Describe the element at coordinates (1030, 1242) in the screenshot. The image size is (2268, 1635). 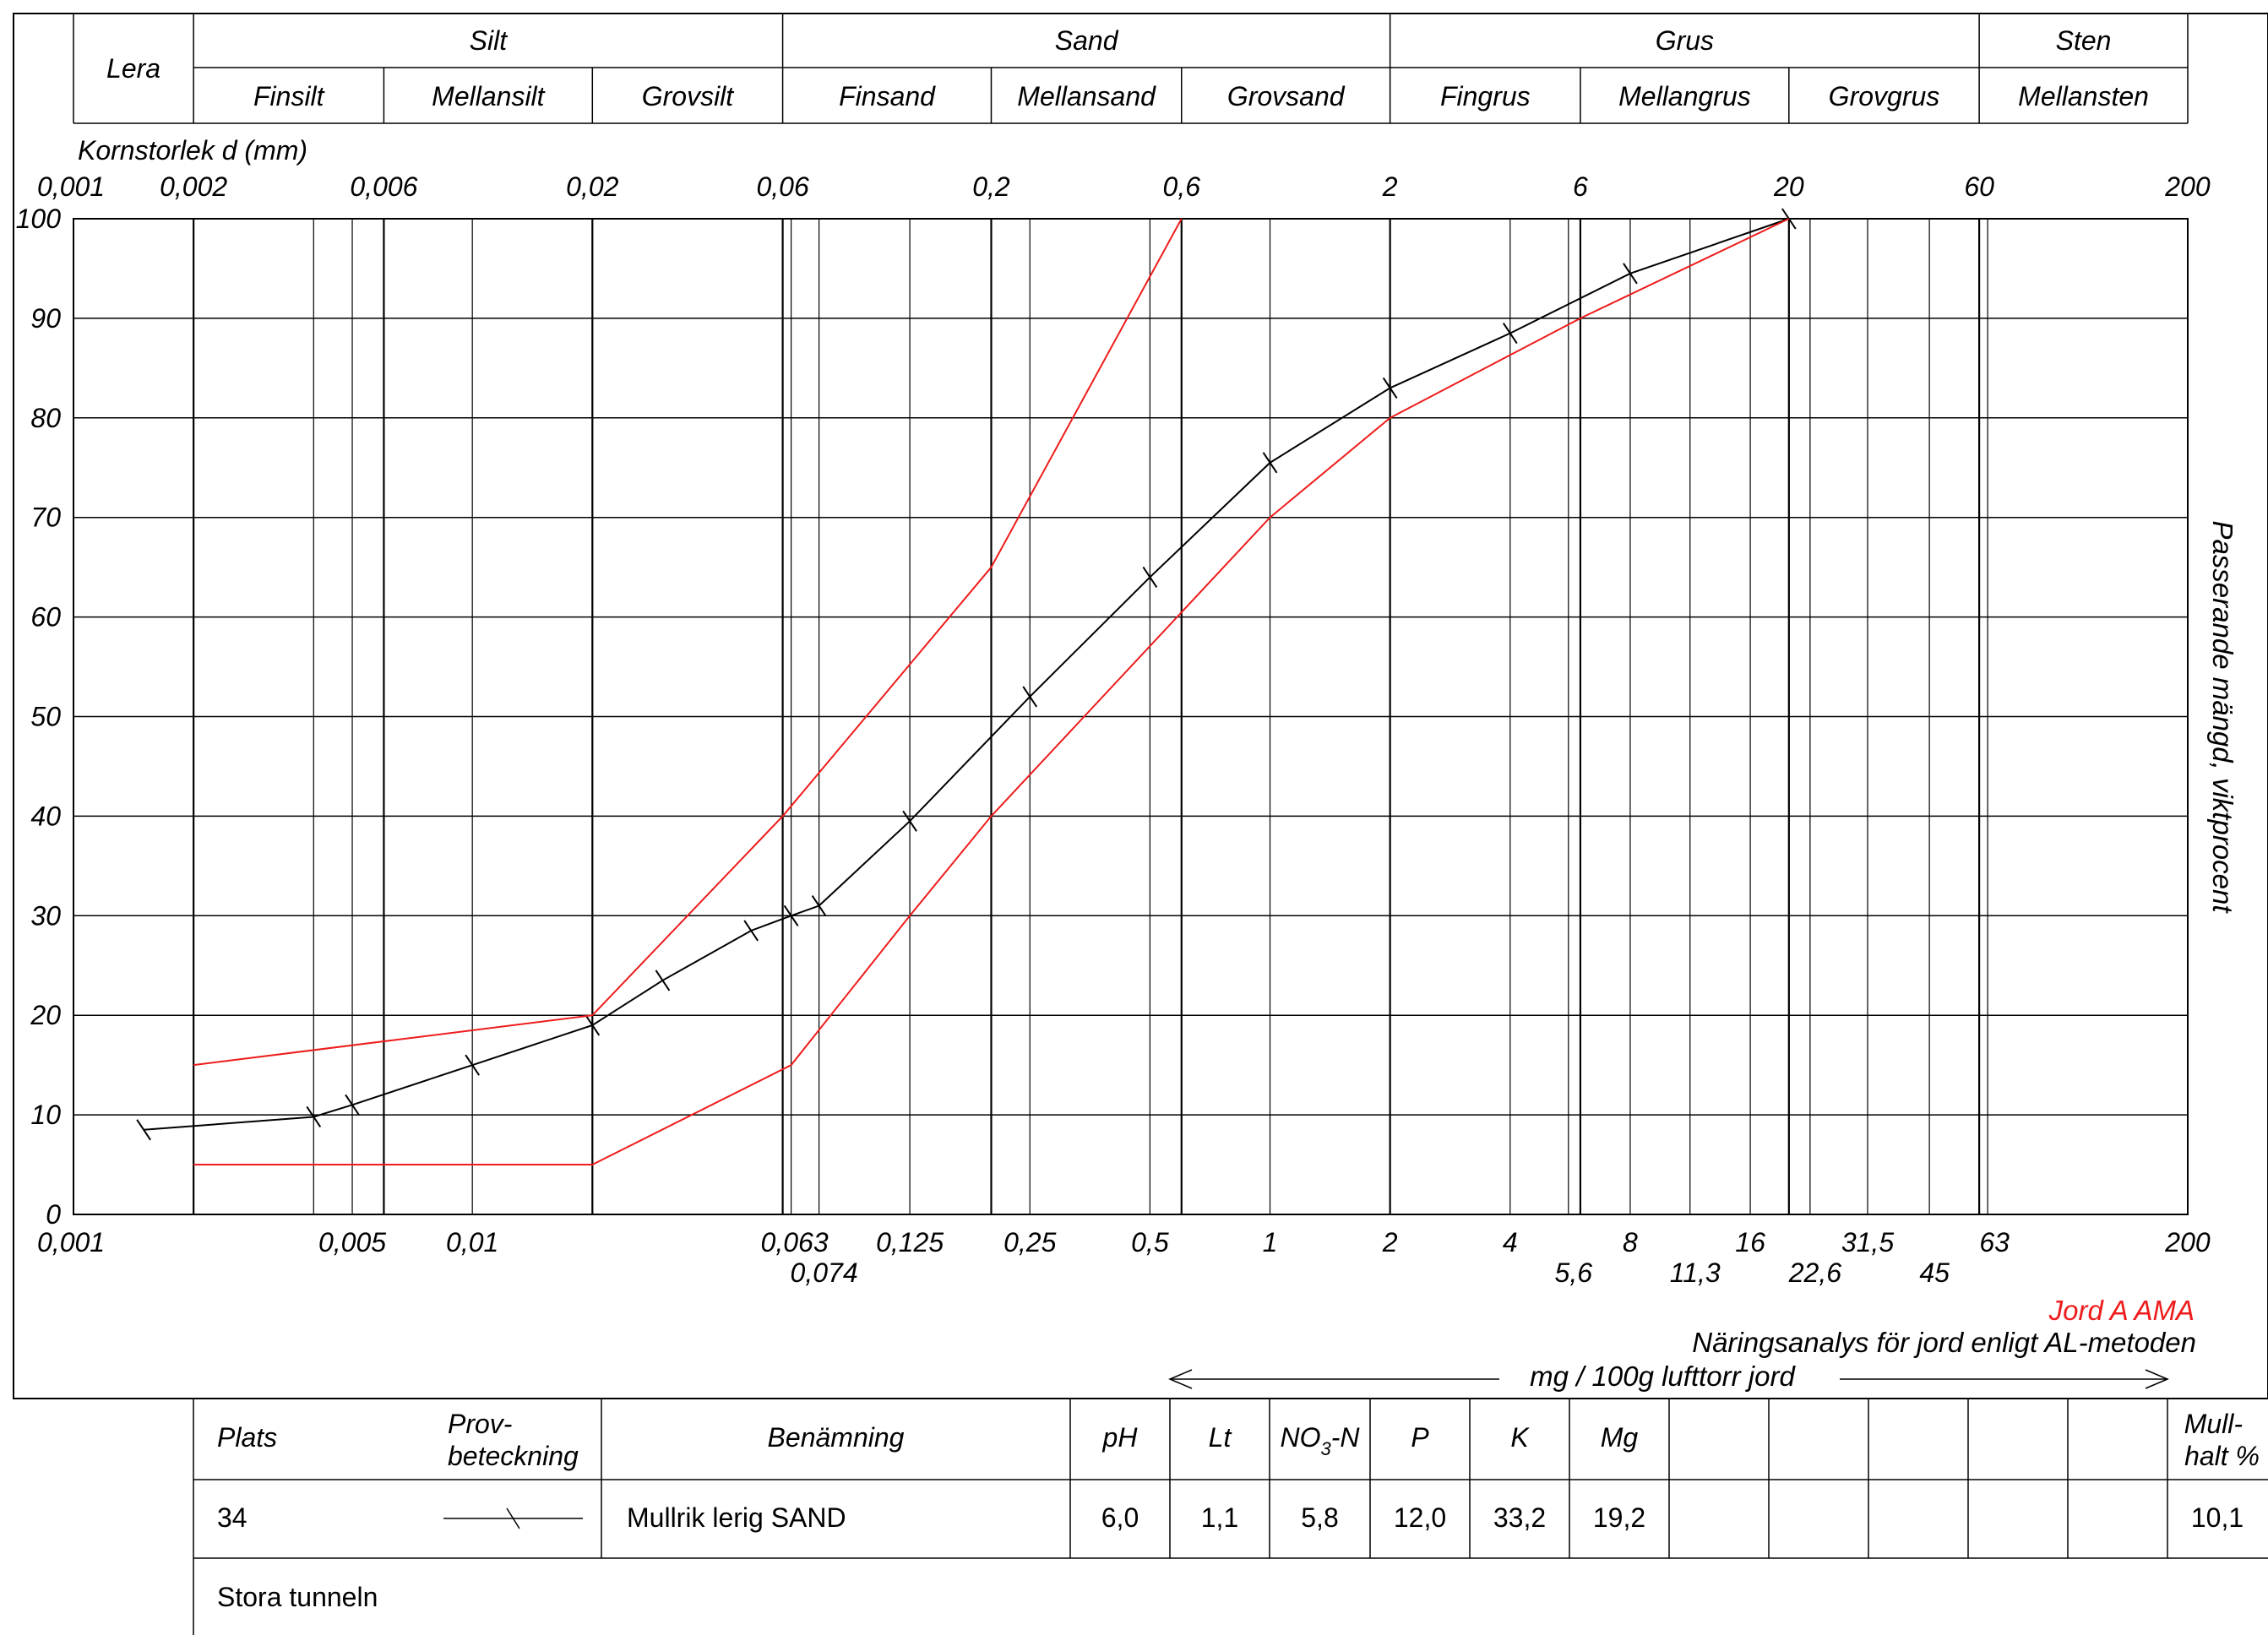
I see `bottom-tick-label: 0,25` at that location.